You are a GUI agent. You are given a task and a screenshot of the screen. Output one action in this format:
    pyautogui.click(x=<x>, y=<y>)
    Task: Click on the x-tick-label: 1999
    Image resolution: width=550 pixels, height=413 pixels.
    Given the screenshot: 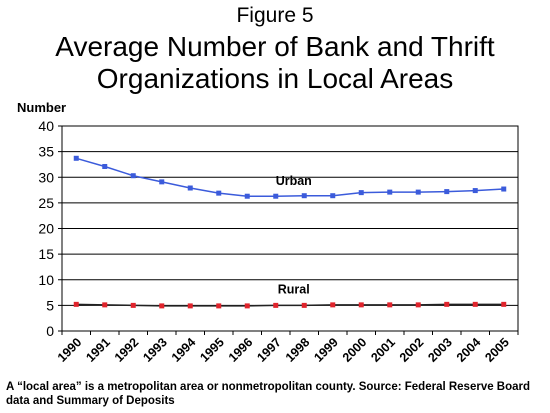 What is the action you would take?
    pyautogui.click(x=326, y=350)
    